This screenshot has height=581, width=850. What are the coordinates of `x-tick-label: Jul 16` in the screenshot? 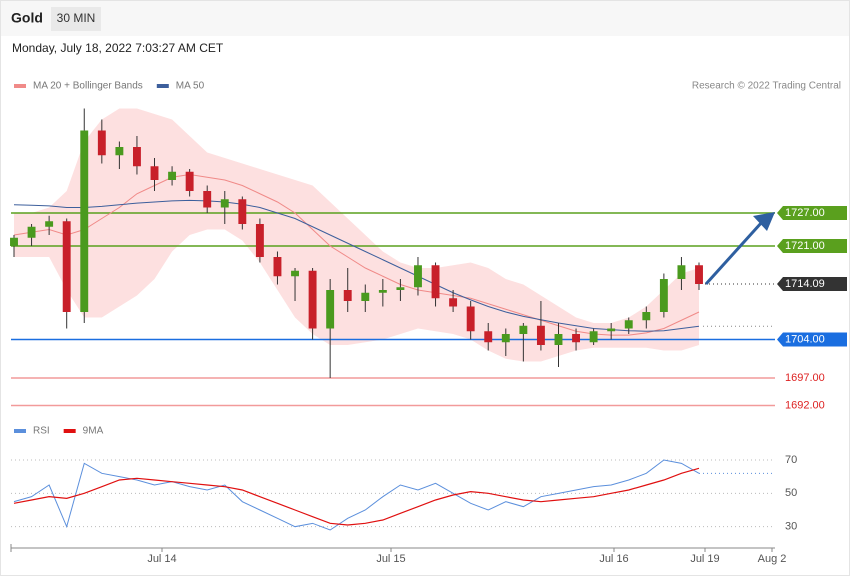 It's located at (613, 559).